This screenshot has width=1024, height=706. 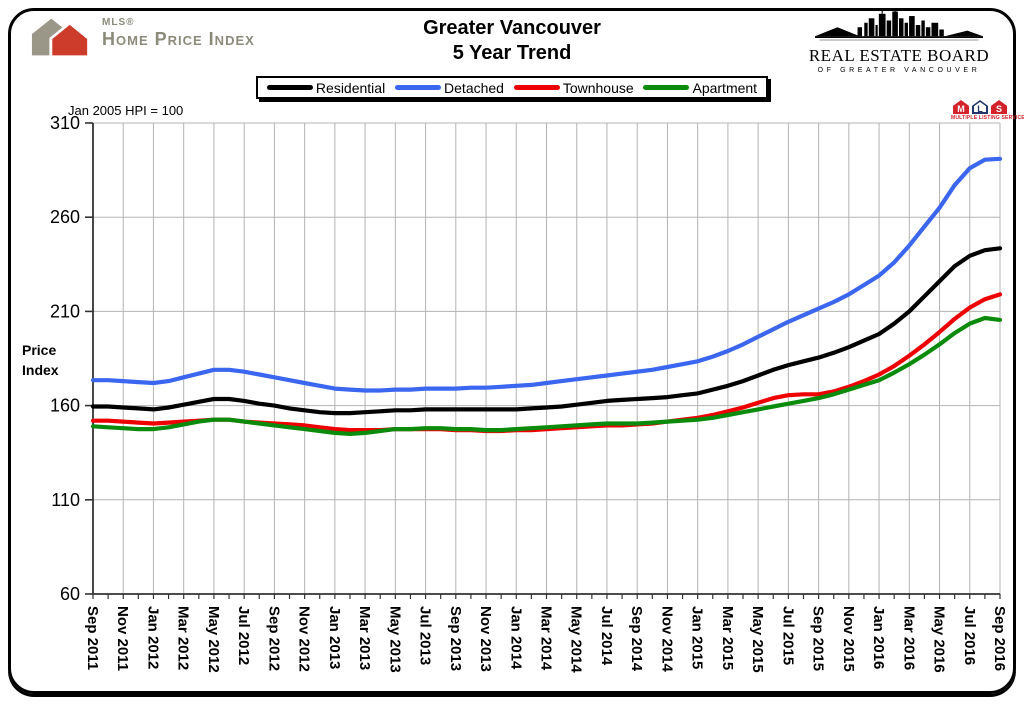 I want to click on svg-text: Jan 2016, so click(x=878, y=637).